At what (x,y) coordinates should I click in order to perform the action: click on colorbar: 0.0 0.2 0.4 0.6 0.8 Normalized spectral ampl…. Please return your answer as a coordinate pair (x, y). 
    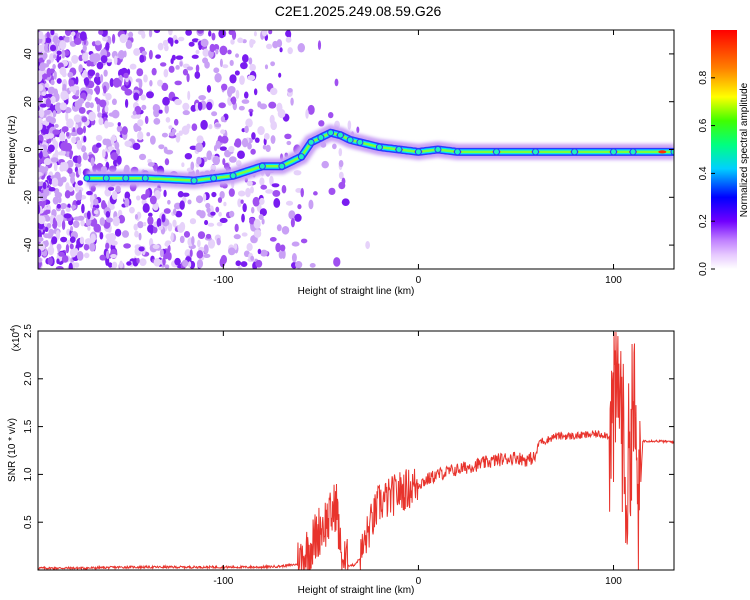
    Looking at the image, I should click on (724, 153).